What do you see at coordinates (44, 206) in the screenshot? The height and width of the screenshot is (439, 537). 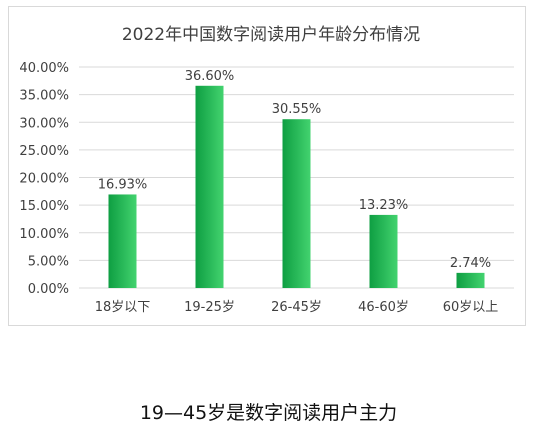 I see `y-tick-label: 15.00%` at bounding box center [44, 206].